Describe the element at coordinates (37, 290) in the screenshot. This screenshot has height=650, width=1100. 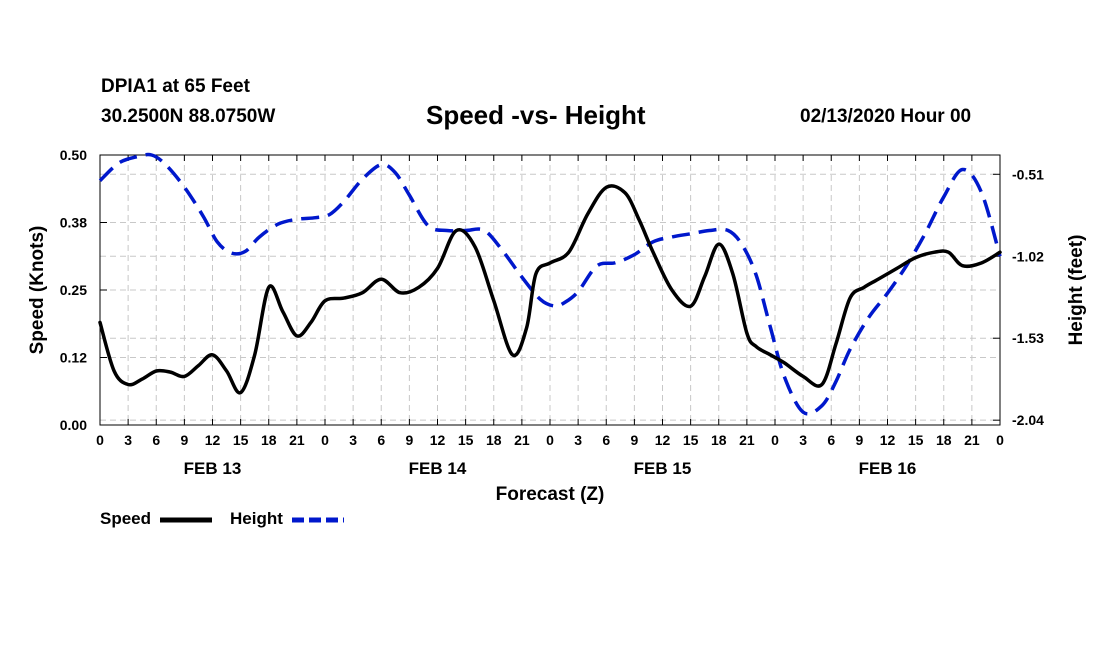
I see `y-axis-label: Speed (Knots)` at that location.